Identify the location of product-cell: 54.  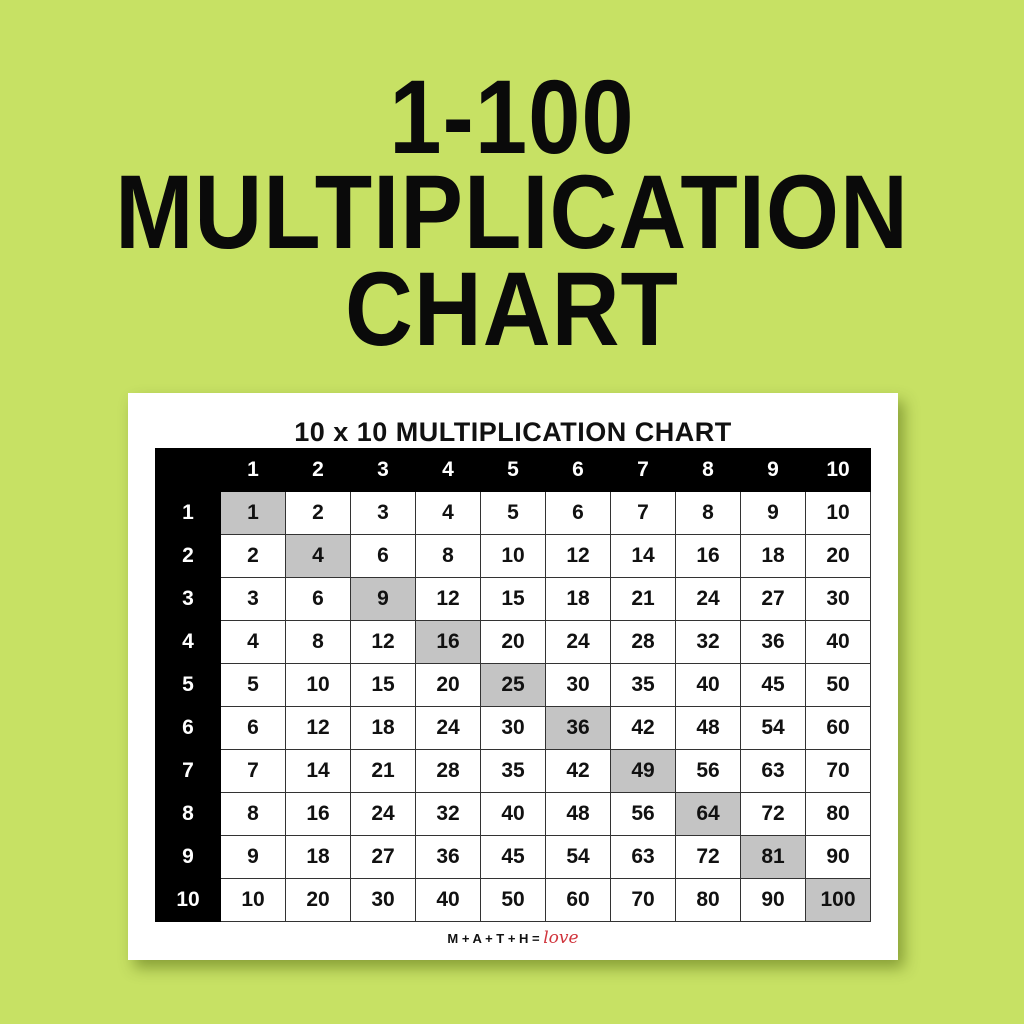
(578, 857).